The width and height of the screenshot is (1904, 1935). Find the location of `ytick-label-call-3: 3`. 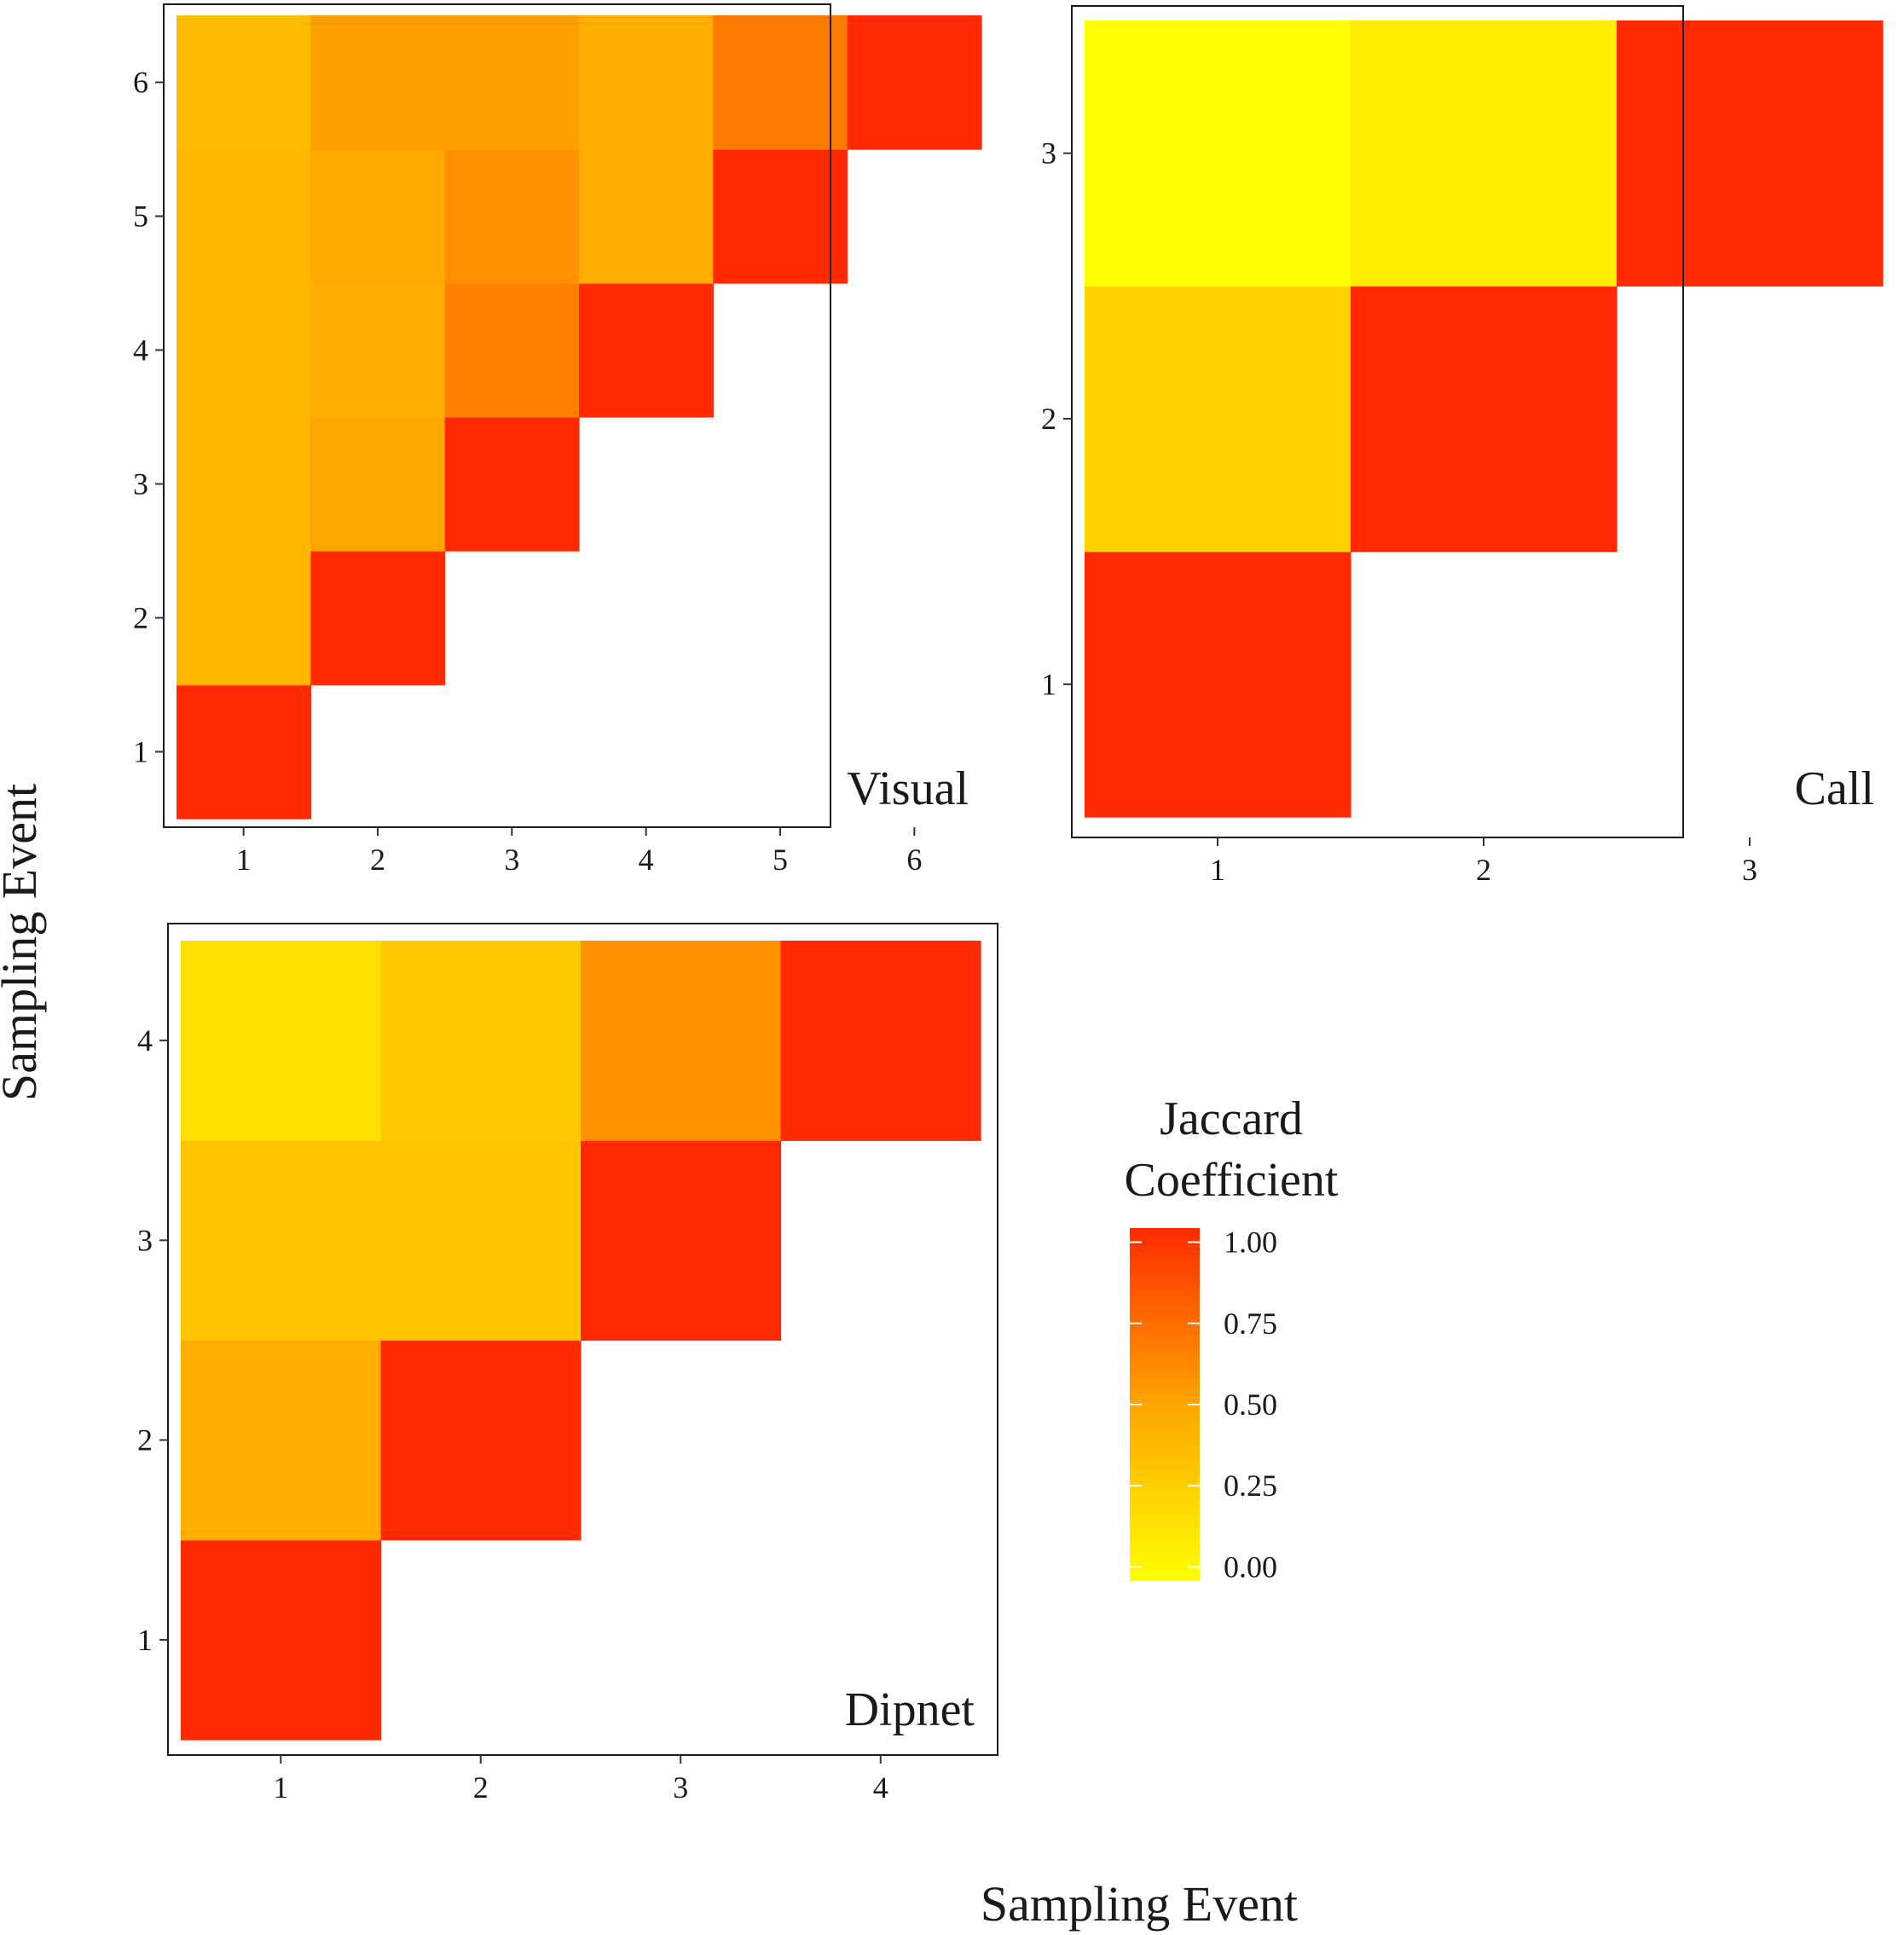

ytick-label-call-3: 3 is located at coordinates (1048, 153).